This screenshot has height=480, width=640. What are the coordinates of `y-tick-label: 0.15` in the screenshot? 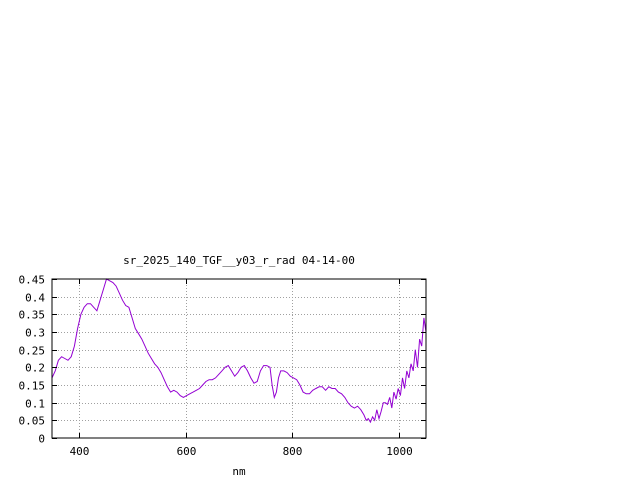 It's located at (32, 386).